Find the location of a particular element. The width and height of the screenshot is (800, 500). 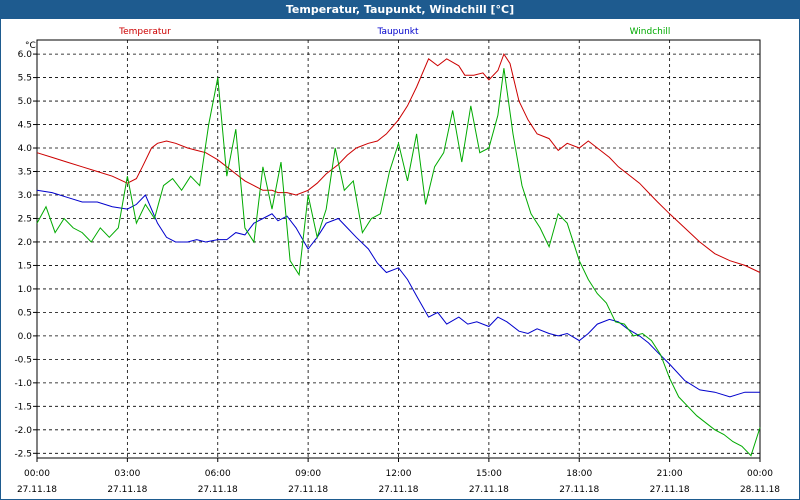

x-tick-time: 15:00 is located at coordinates (489, 474).